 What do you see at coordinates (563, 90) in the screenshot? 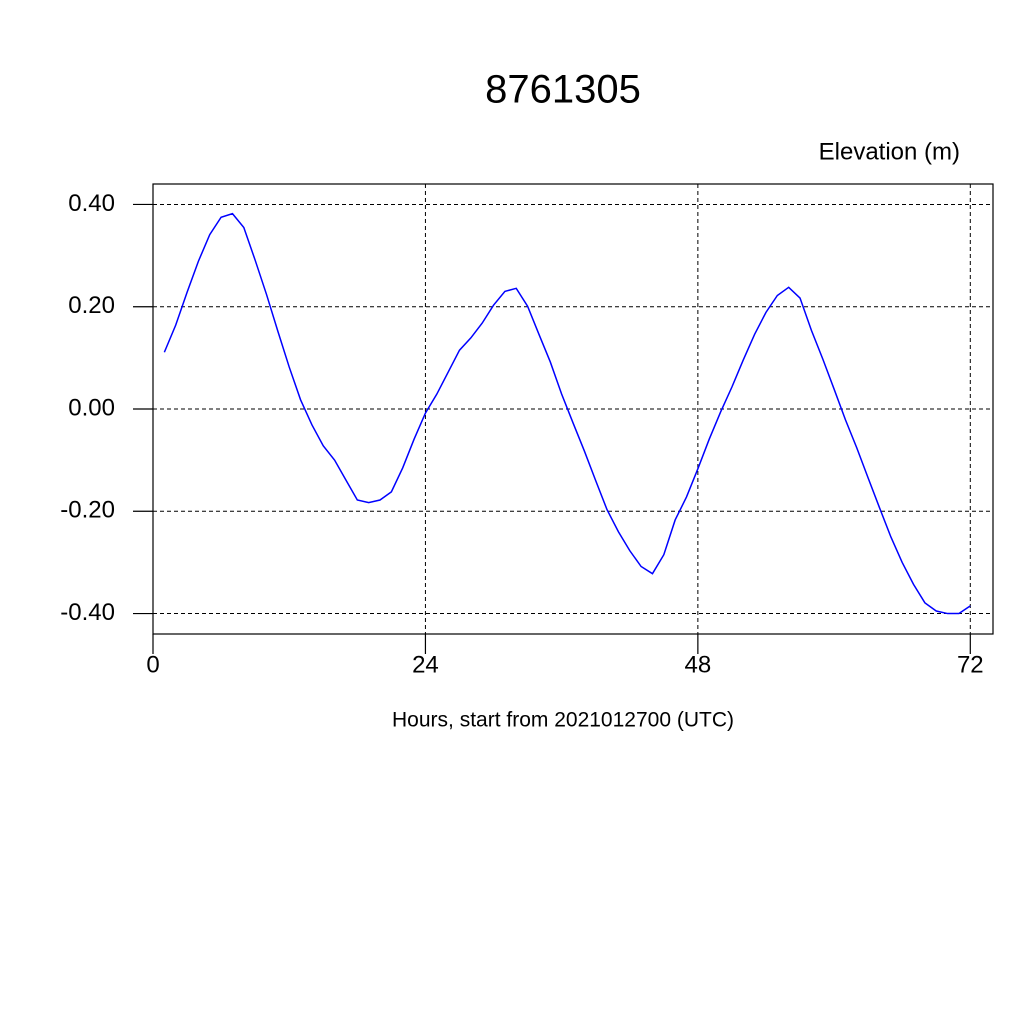
I see `chart-title: 8761305` at bounding box center [563, 90].